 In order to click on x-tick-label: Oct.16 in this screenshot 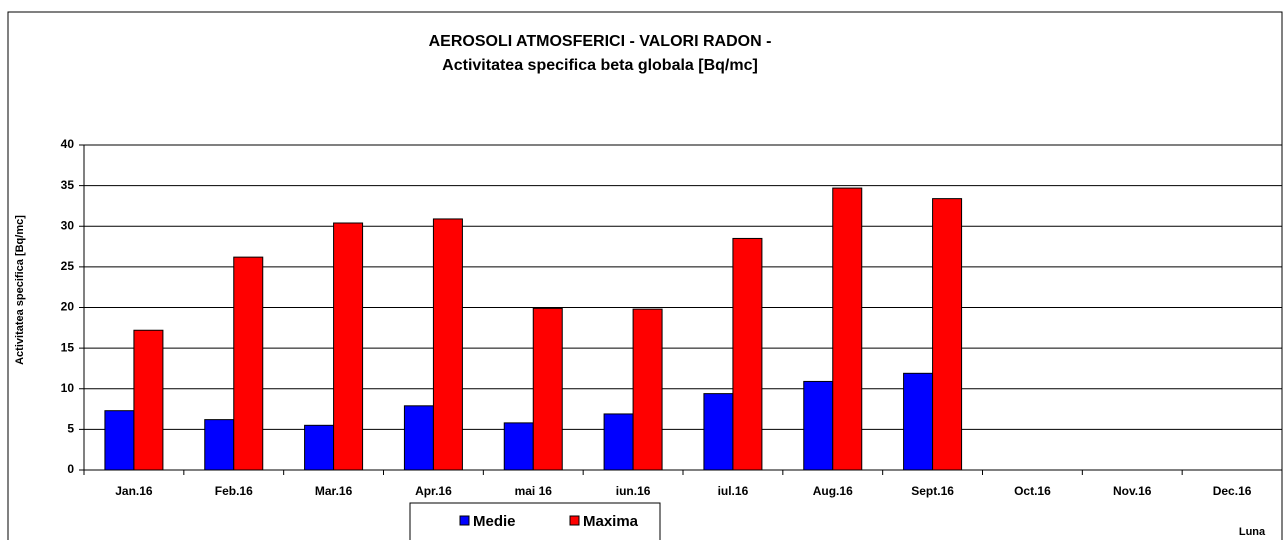, I will do `click(1032, 491)`.